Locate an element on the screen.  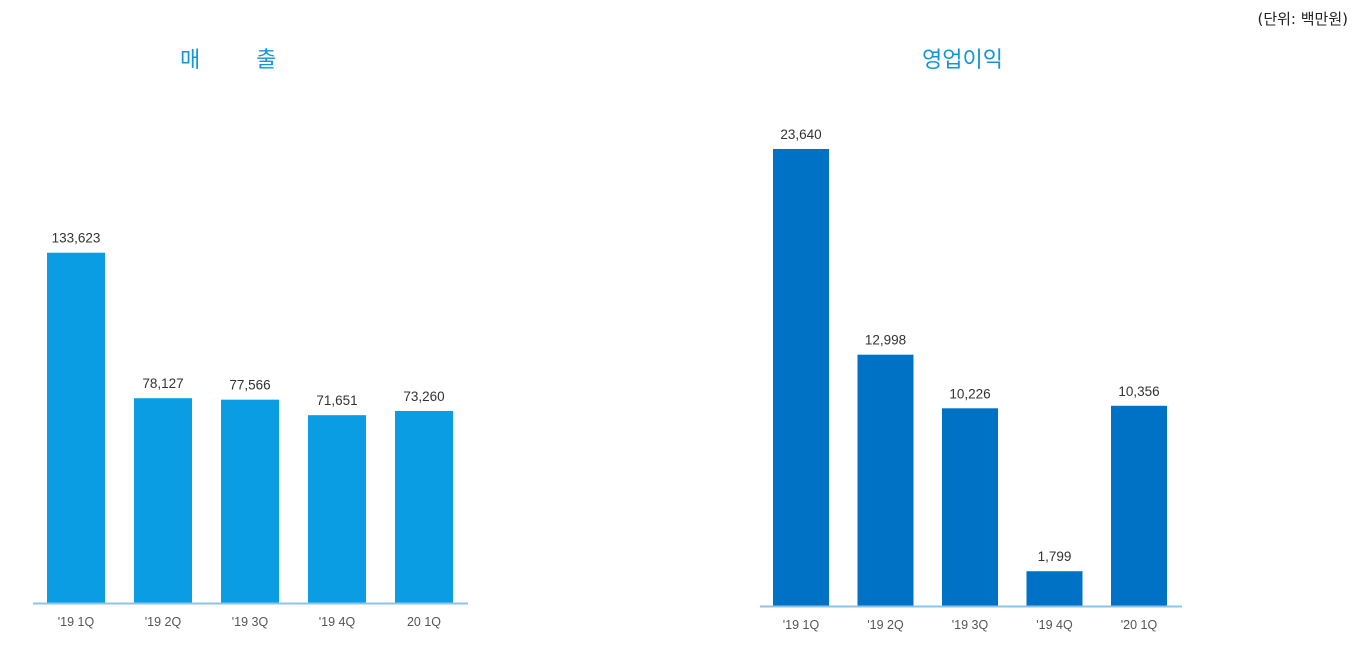
op-category-label-1: '19 1Q is located at coordinates (801, 625).